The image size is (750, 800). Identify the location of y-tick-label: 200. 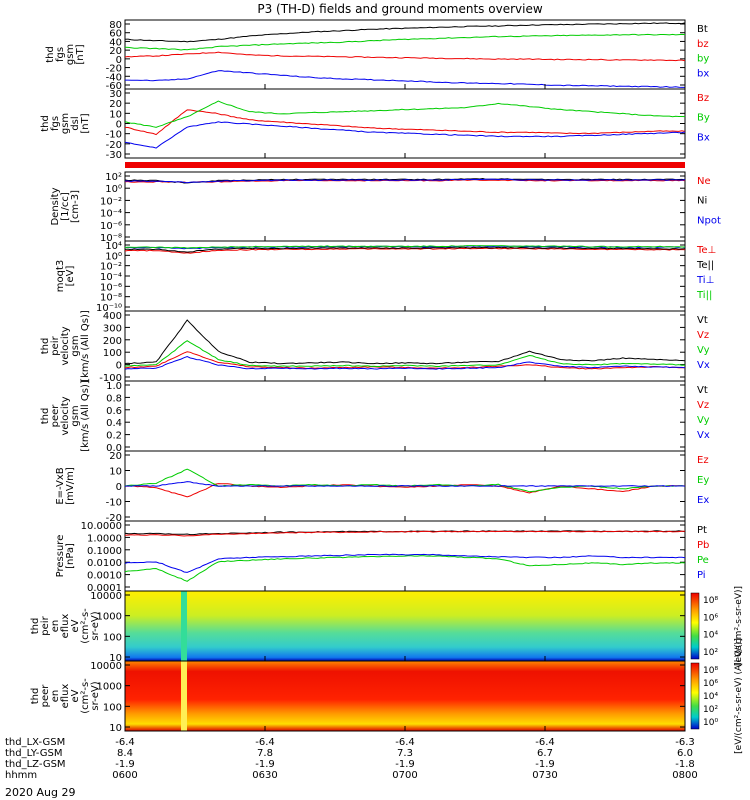
(112, 341).